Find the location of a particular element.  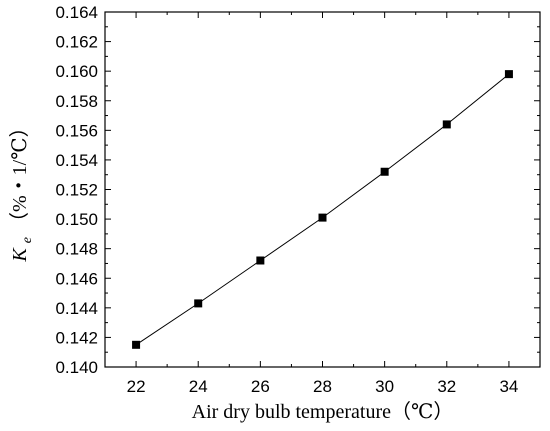

x-tick-label: 28 is located at coordinates (322, 386).